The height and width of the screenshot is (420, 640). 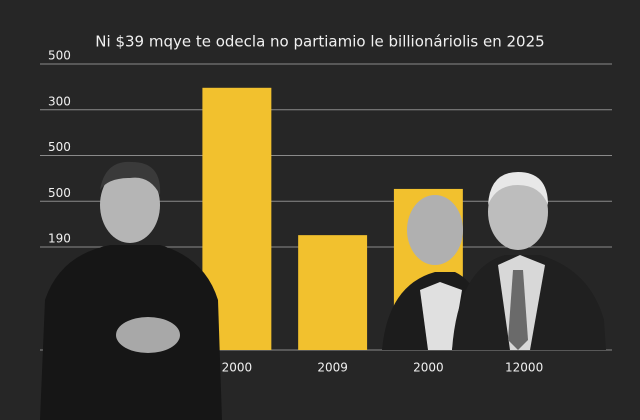 I want to click on y-tick-label: 300, so click(x=59, y=101).